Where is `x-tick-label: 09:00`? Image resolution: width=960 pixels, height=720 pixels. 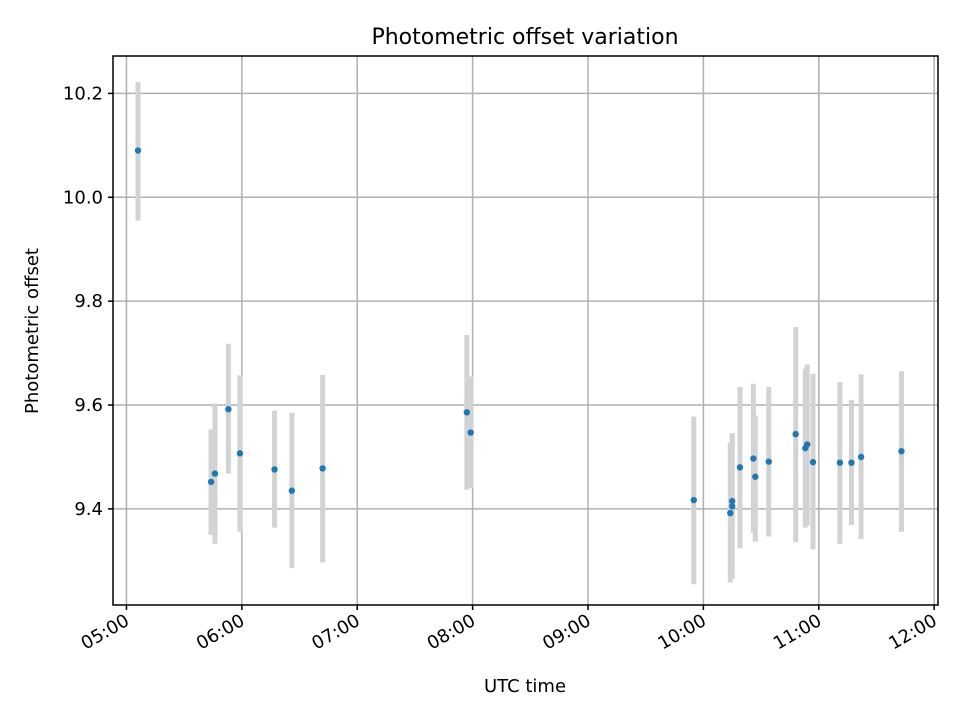 x-tick-label: 09:00 is located at coordinates (566, 632).